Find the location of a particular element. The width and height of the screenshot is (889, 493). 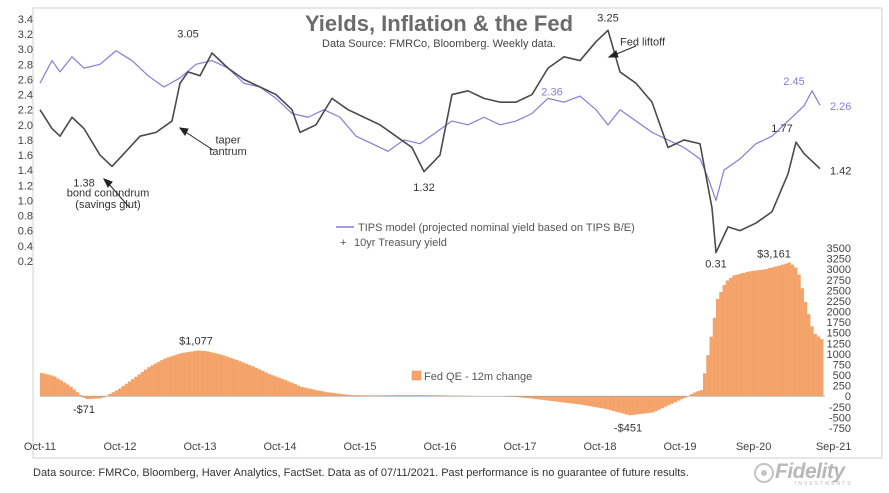

qe-tick-label: 2000 is located at coordinates (839, 313).